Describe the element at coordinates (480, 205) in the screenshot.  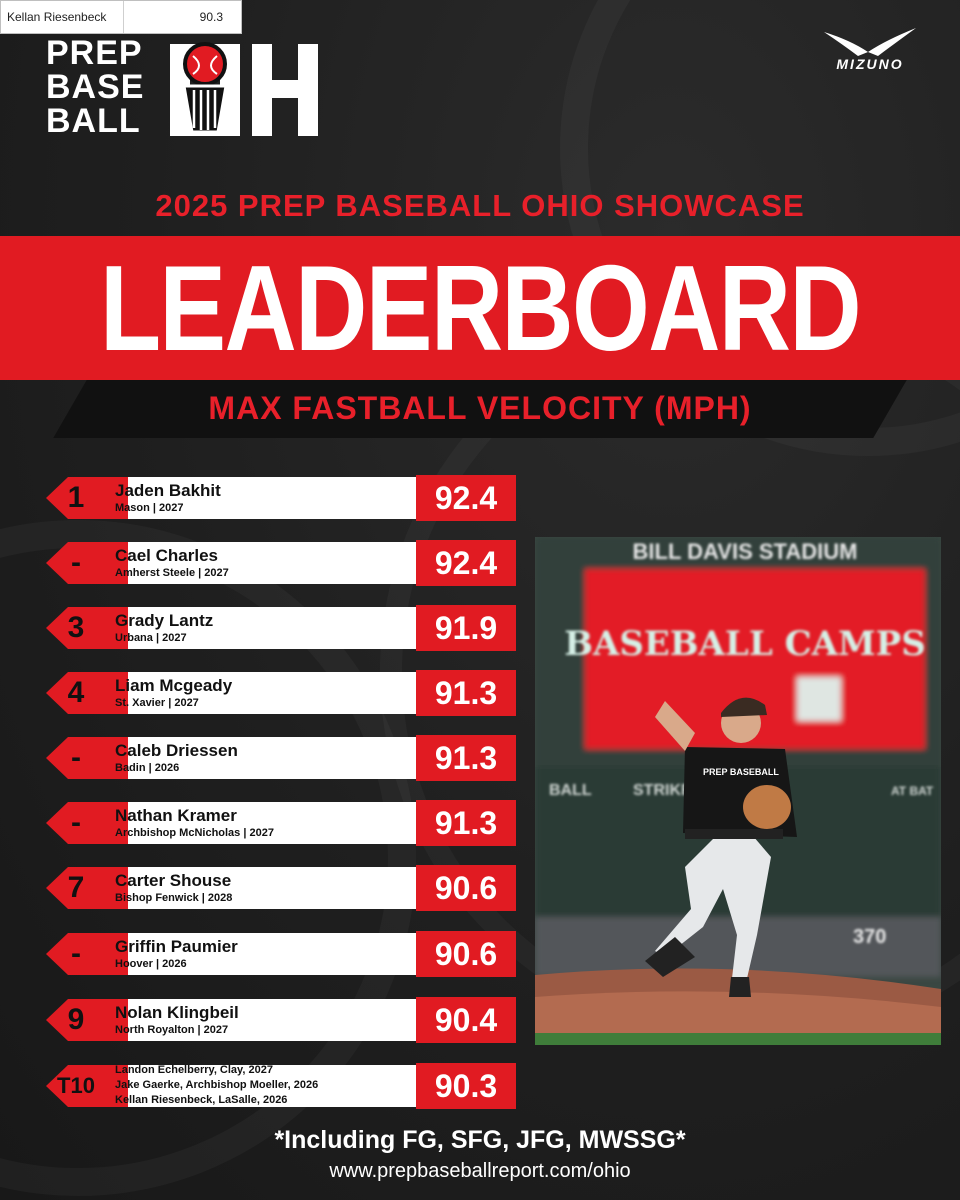
I see `event-title: 2025 PREP BASEBALL OHIO SHOWCASE` at that location.